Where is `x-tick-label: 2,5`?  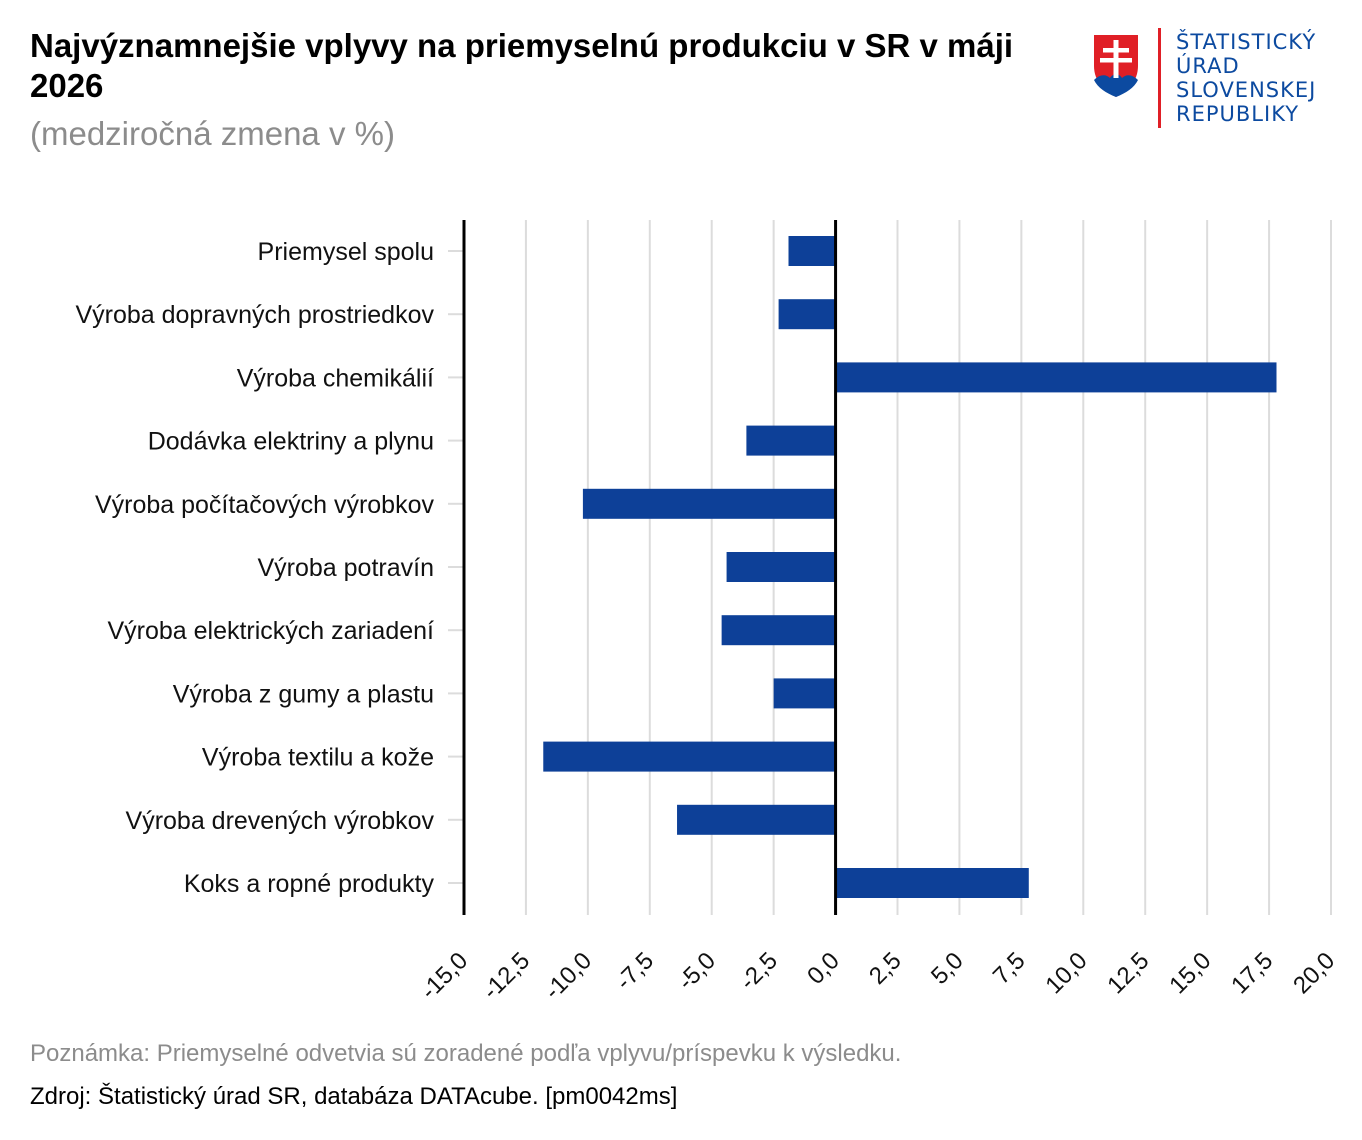
x-tick-label: 2,5 is located at coordinates (885, 968).